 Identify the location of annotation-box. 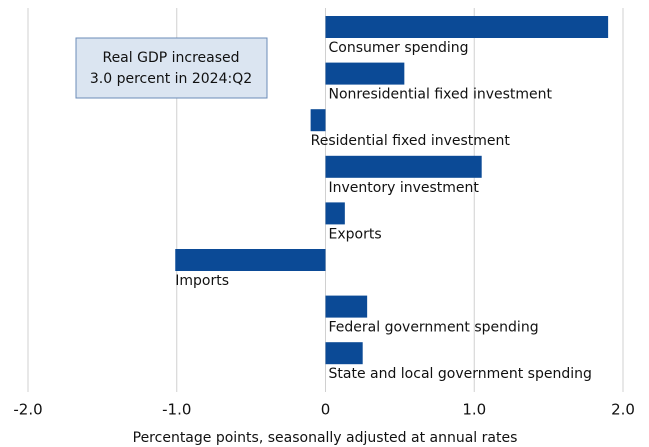
(171, 68).